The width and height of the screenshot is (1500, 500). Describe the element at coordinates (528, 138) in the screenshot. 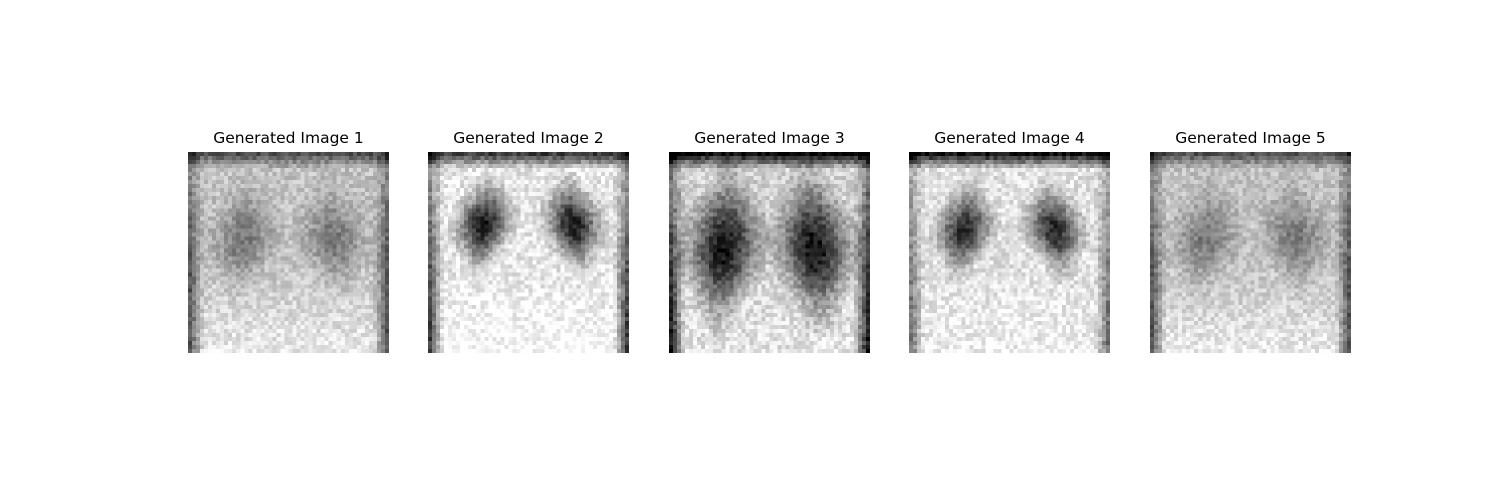

I see `generated-image-title-2: Generated Image 2` at that location.